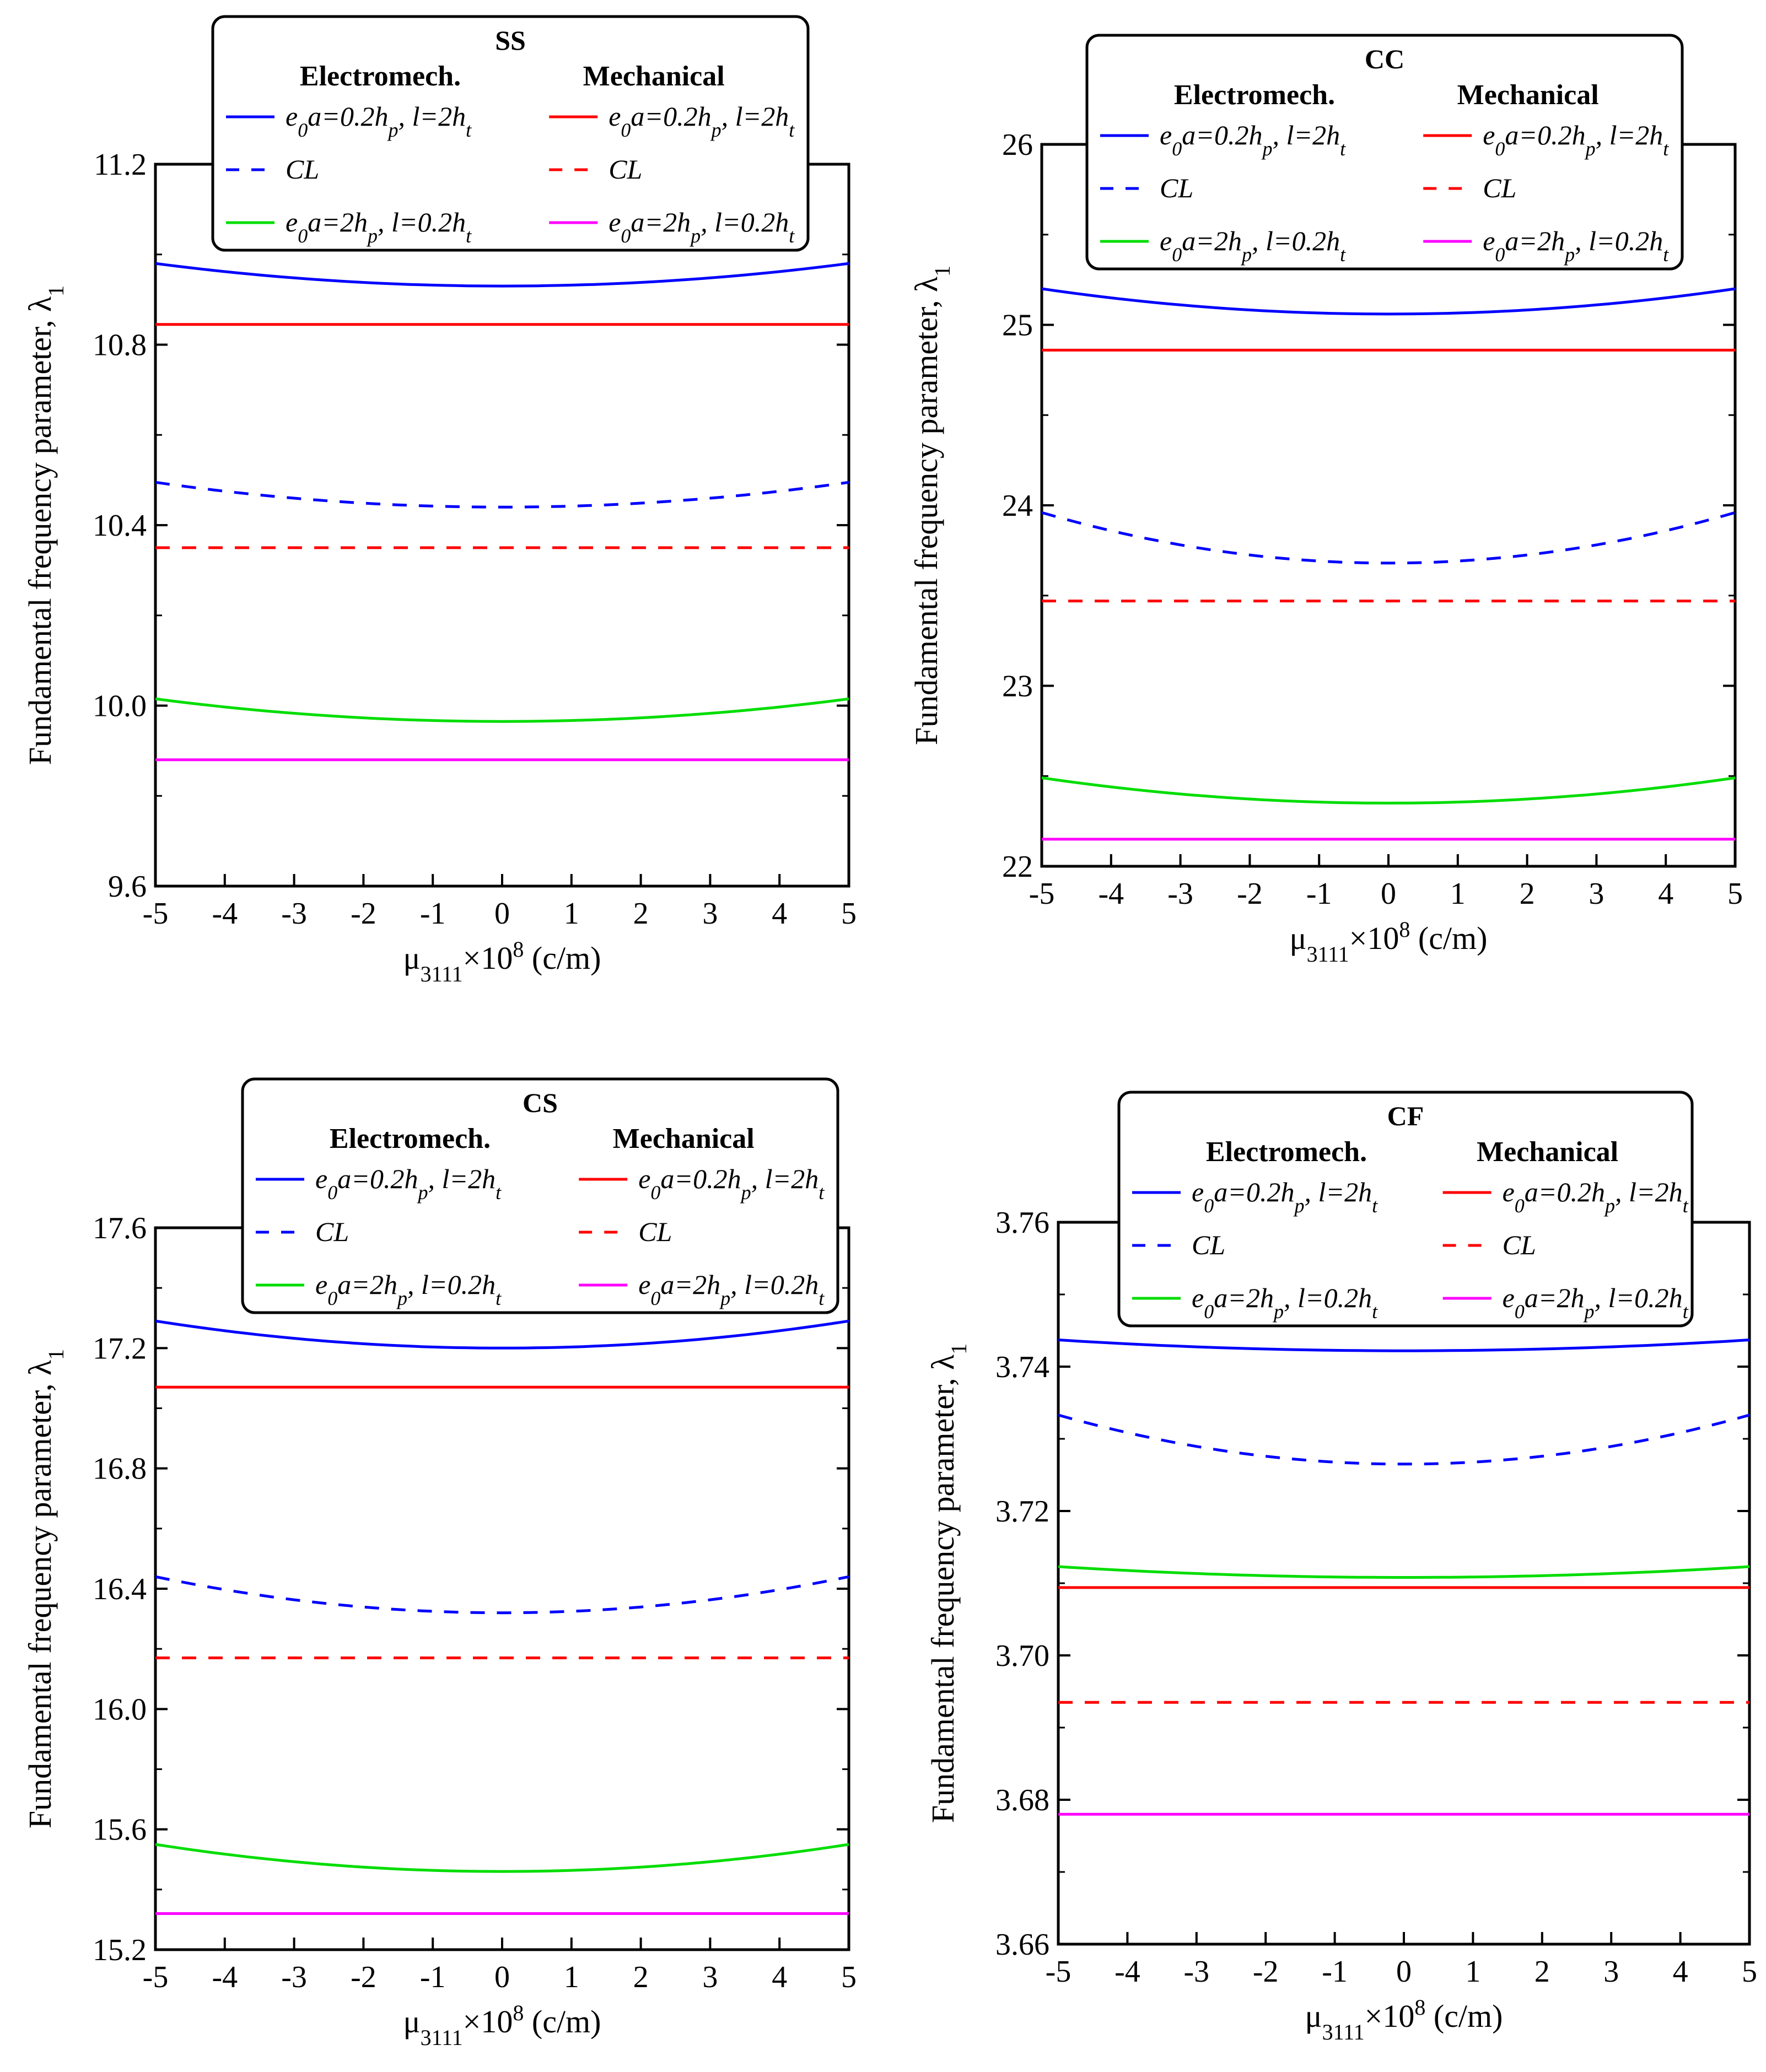 Image resolution: width=1766 pixels, height=2072 pixels. What do you see at coordinates (1022, 1511) in the screenshot?
I see `y-tick-label: 3.72` at bounding box center [1022, 1511].